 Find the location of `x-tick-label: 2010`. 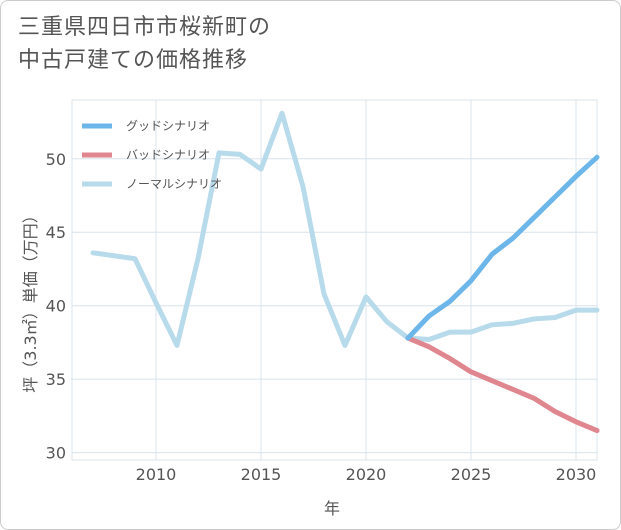

x-tick-label: 2010 is located at coordinates (156, 474).